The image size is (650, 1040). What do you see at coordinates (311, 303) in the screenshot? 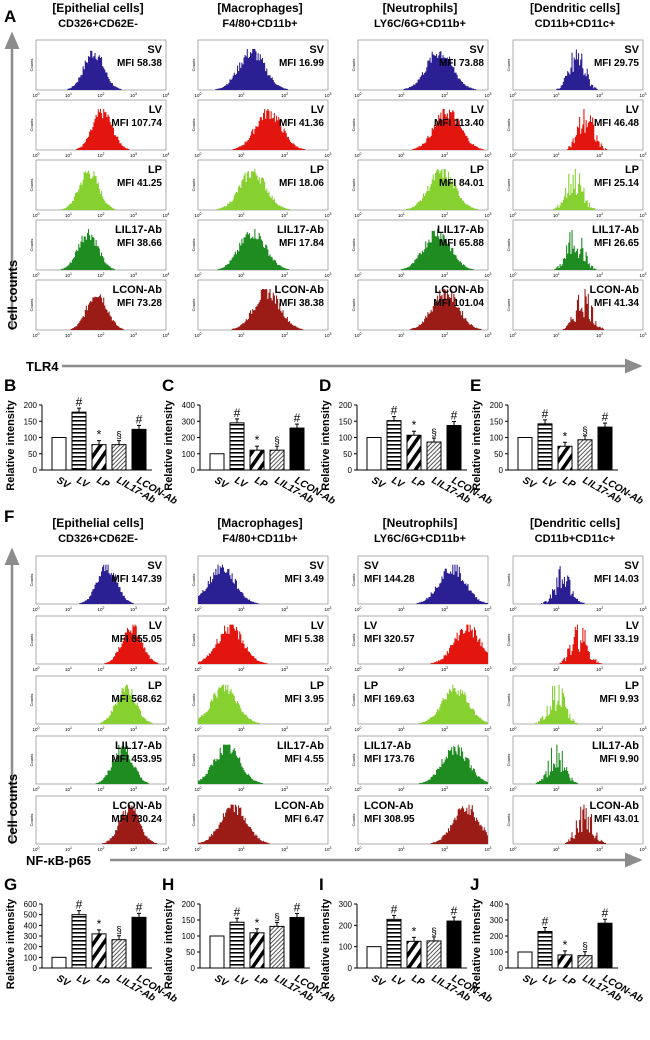
I see `mfi-value: 38.38` at bounding box center [311, 303].